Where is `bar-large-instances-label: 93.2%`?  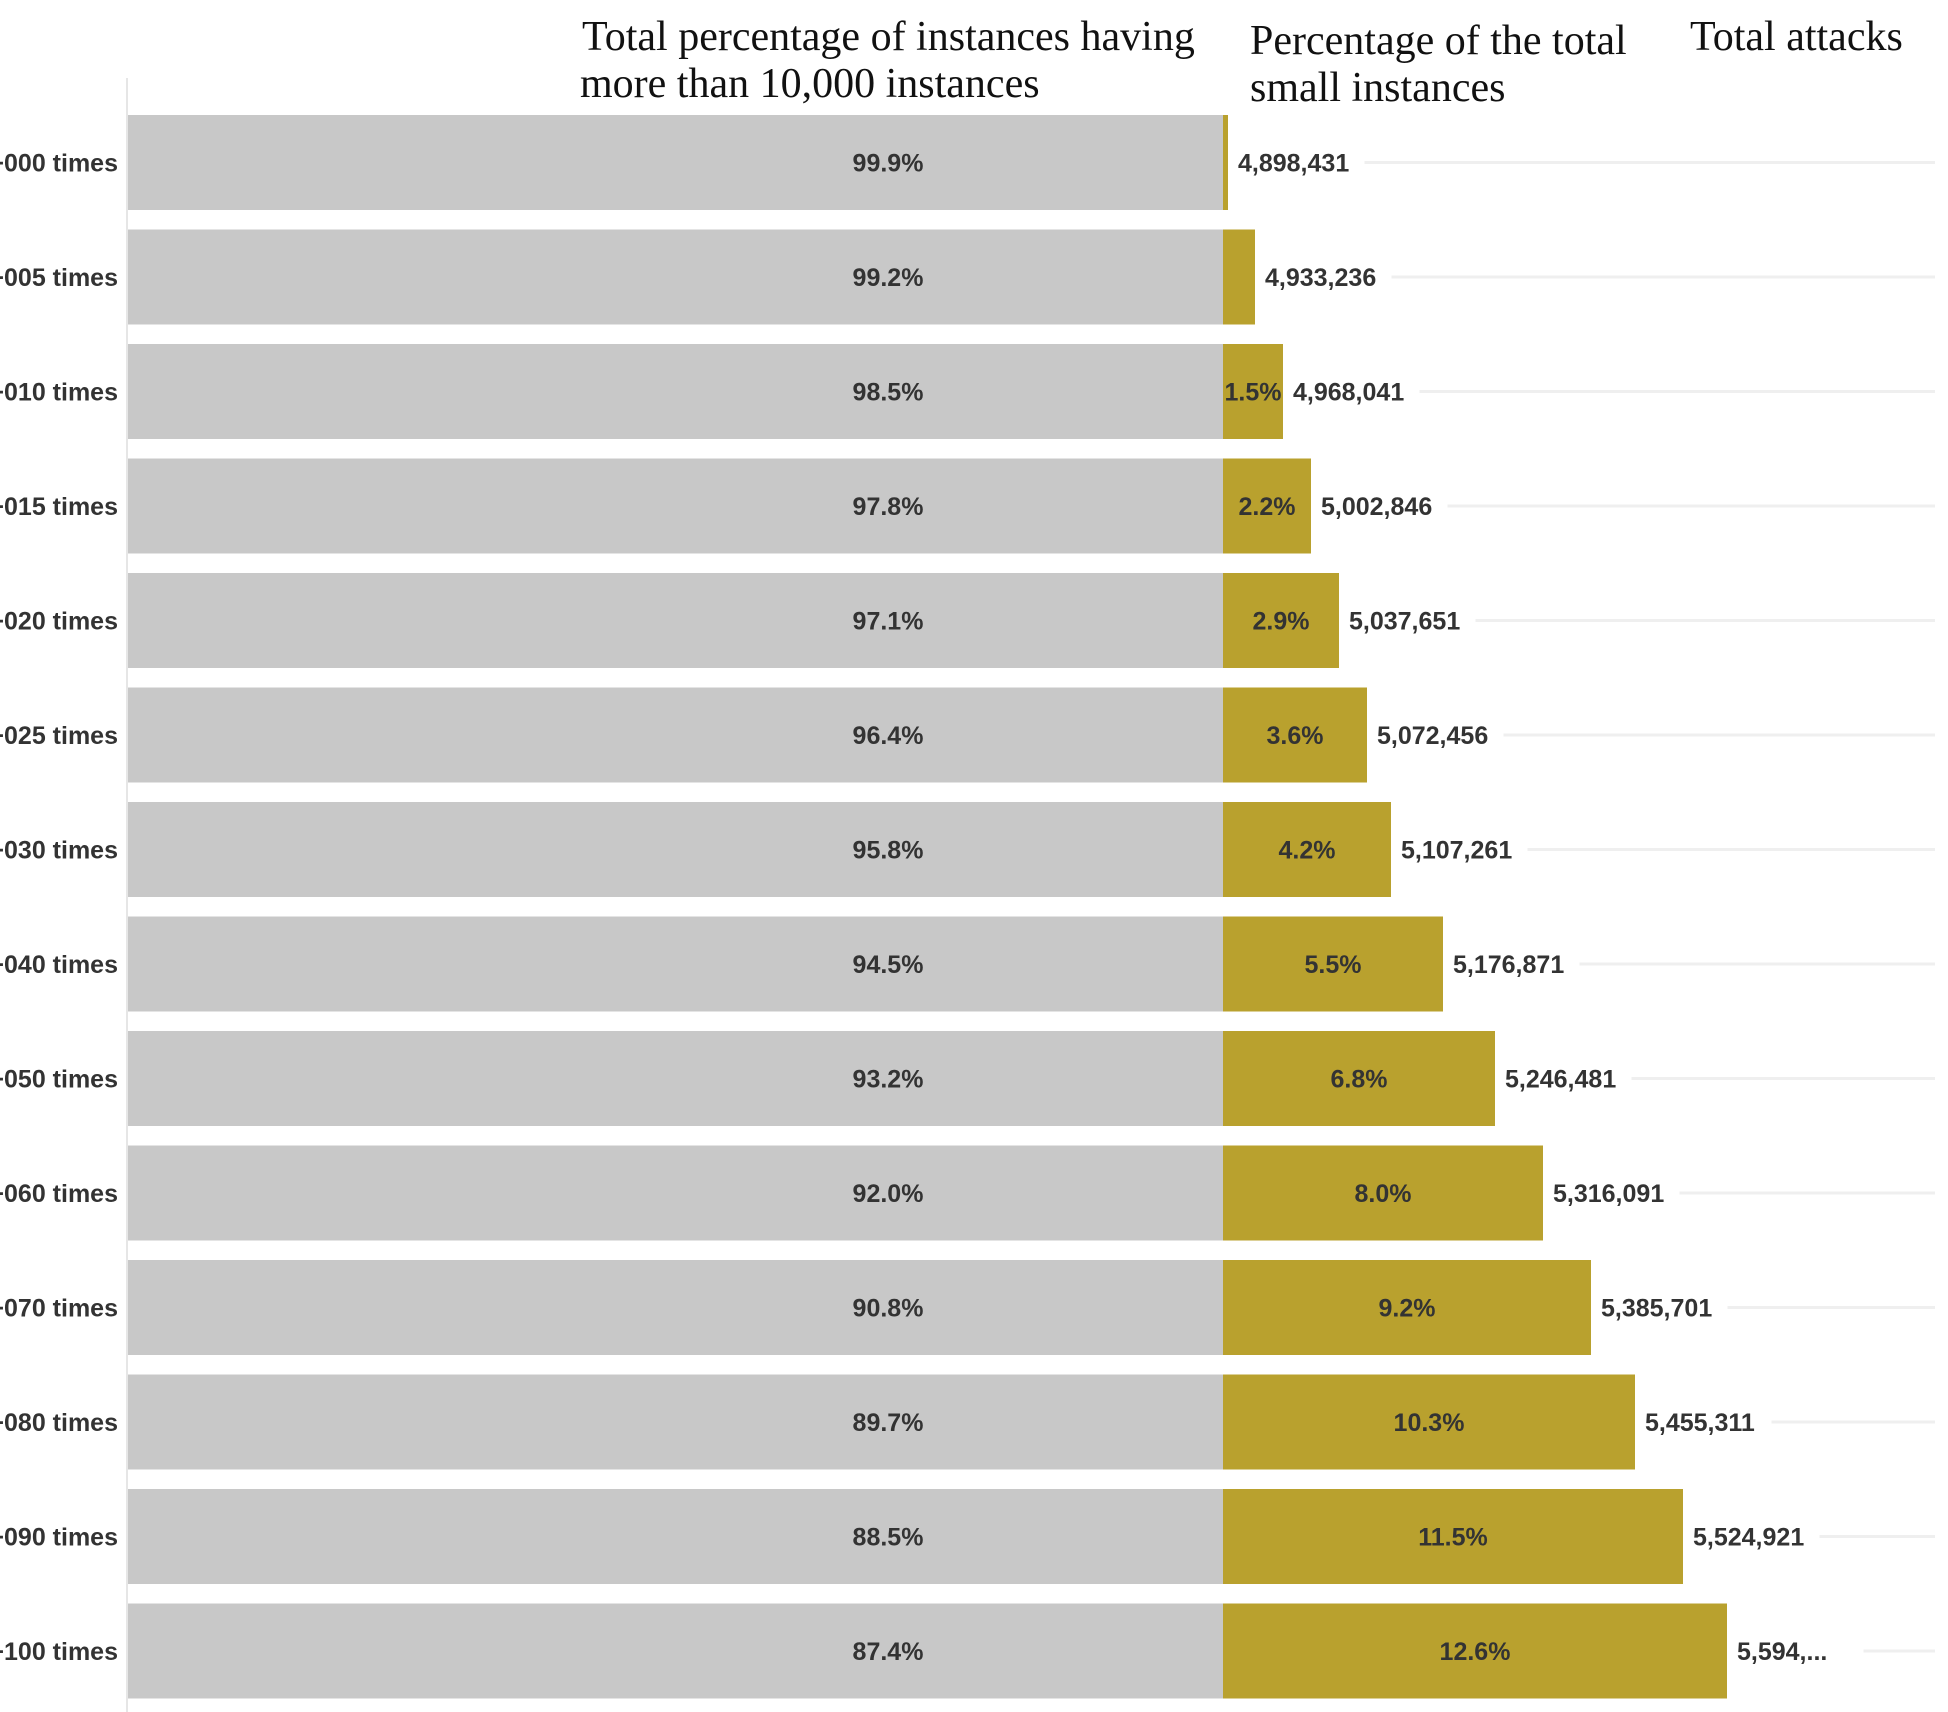
bar-large-instances-label: 93.2% is located at coordinates (888, 1080).